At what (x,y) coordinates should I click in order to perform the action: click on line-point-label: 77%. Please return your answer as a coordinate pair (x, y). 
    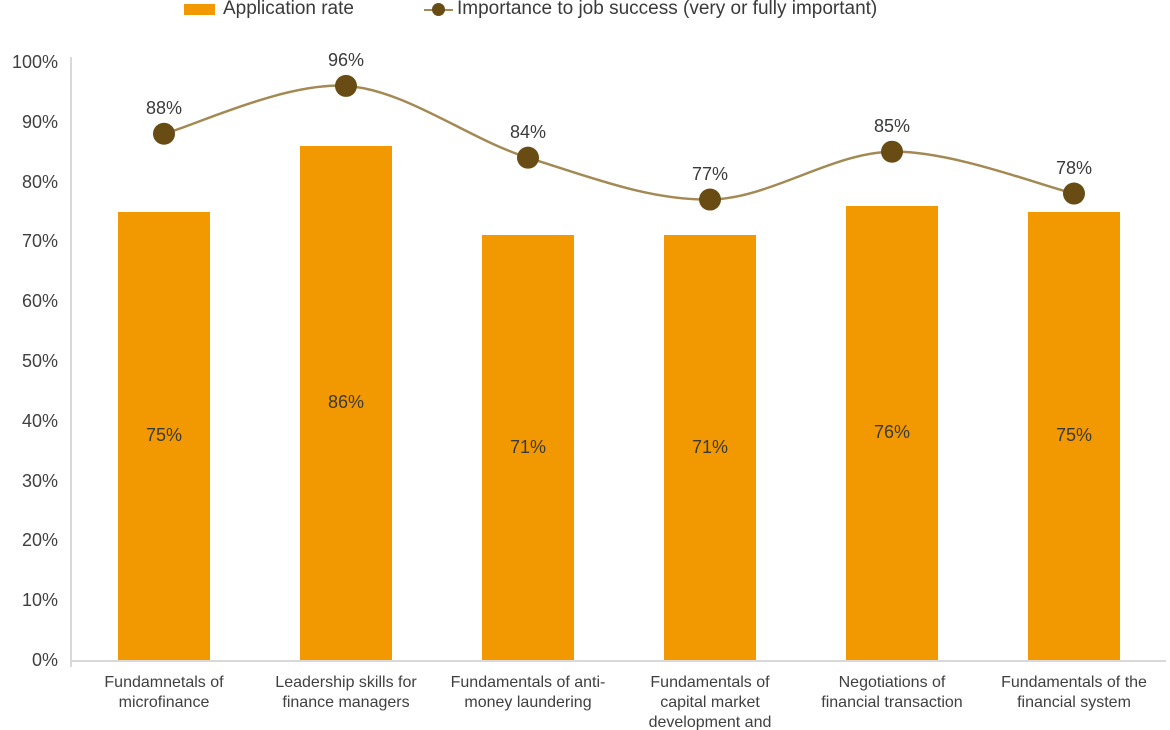
    Looking at the image, I should click on (710, 173).